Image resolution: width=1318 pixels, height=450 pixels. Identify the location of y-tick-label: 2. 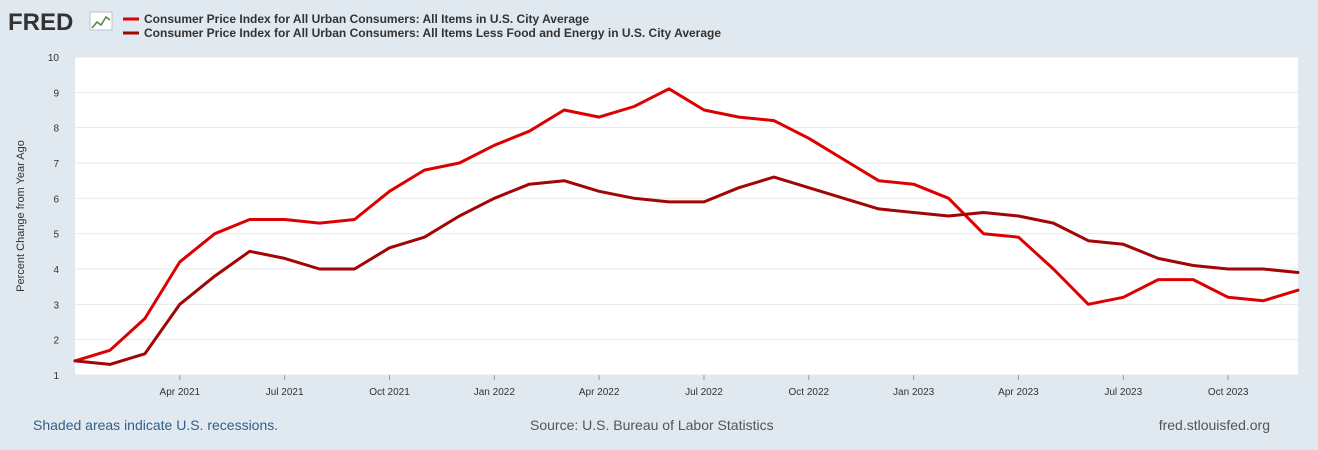
(56, 341).